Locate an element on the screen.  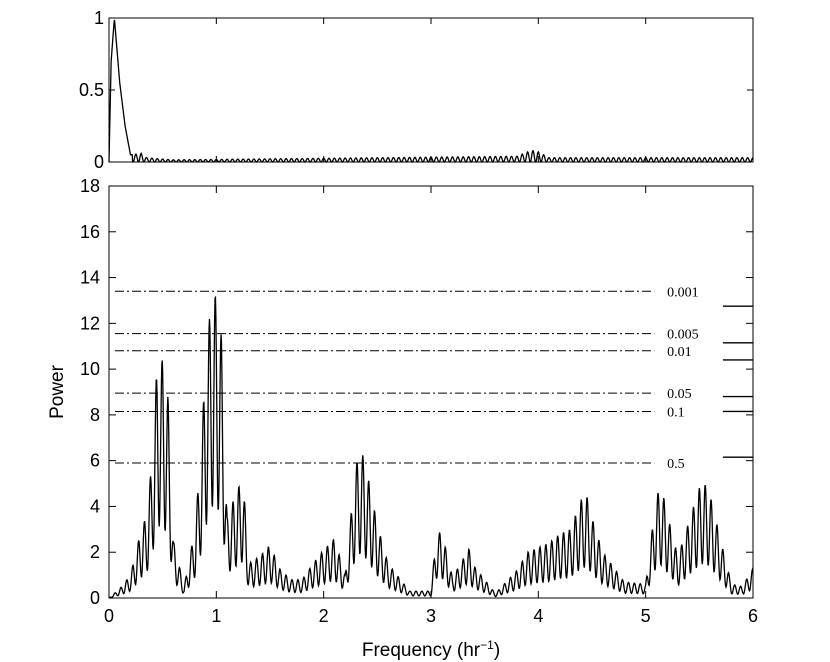
periodogram-x-tick-labels: 0 1 2 3 4 5 6 is located at coordinates (431, 616).